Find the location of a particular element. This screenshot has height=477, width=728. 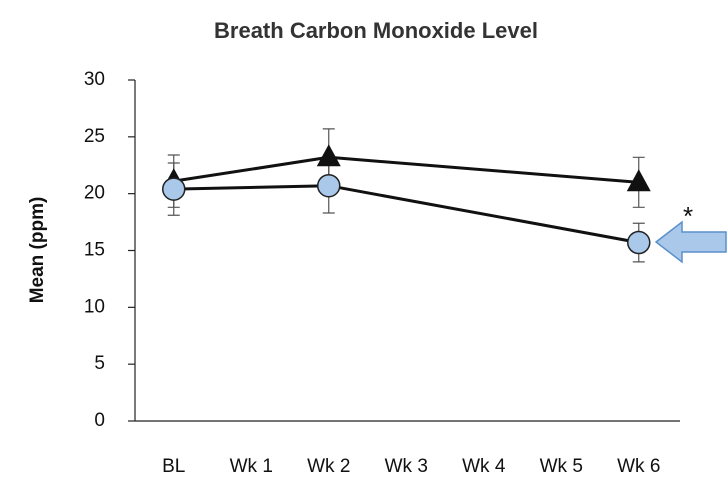

y-tick-label: 20 is located at coordinates (94, 193).